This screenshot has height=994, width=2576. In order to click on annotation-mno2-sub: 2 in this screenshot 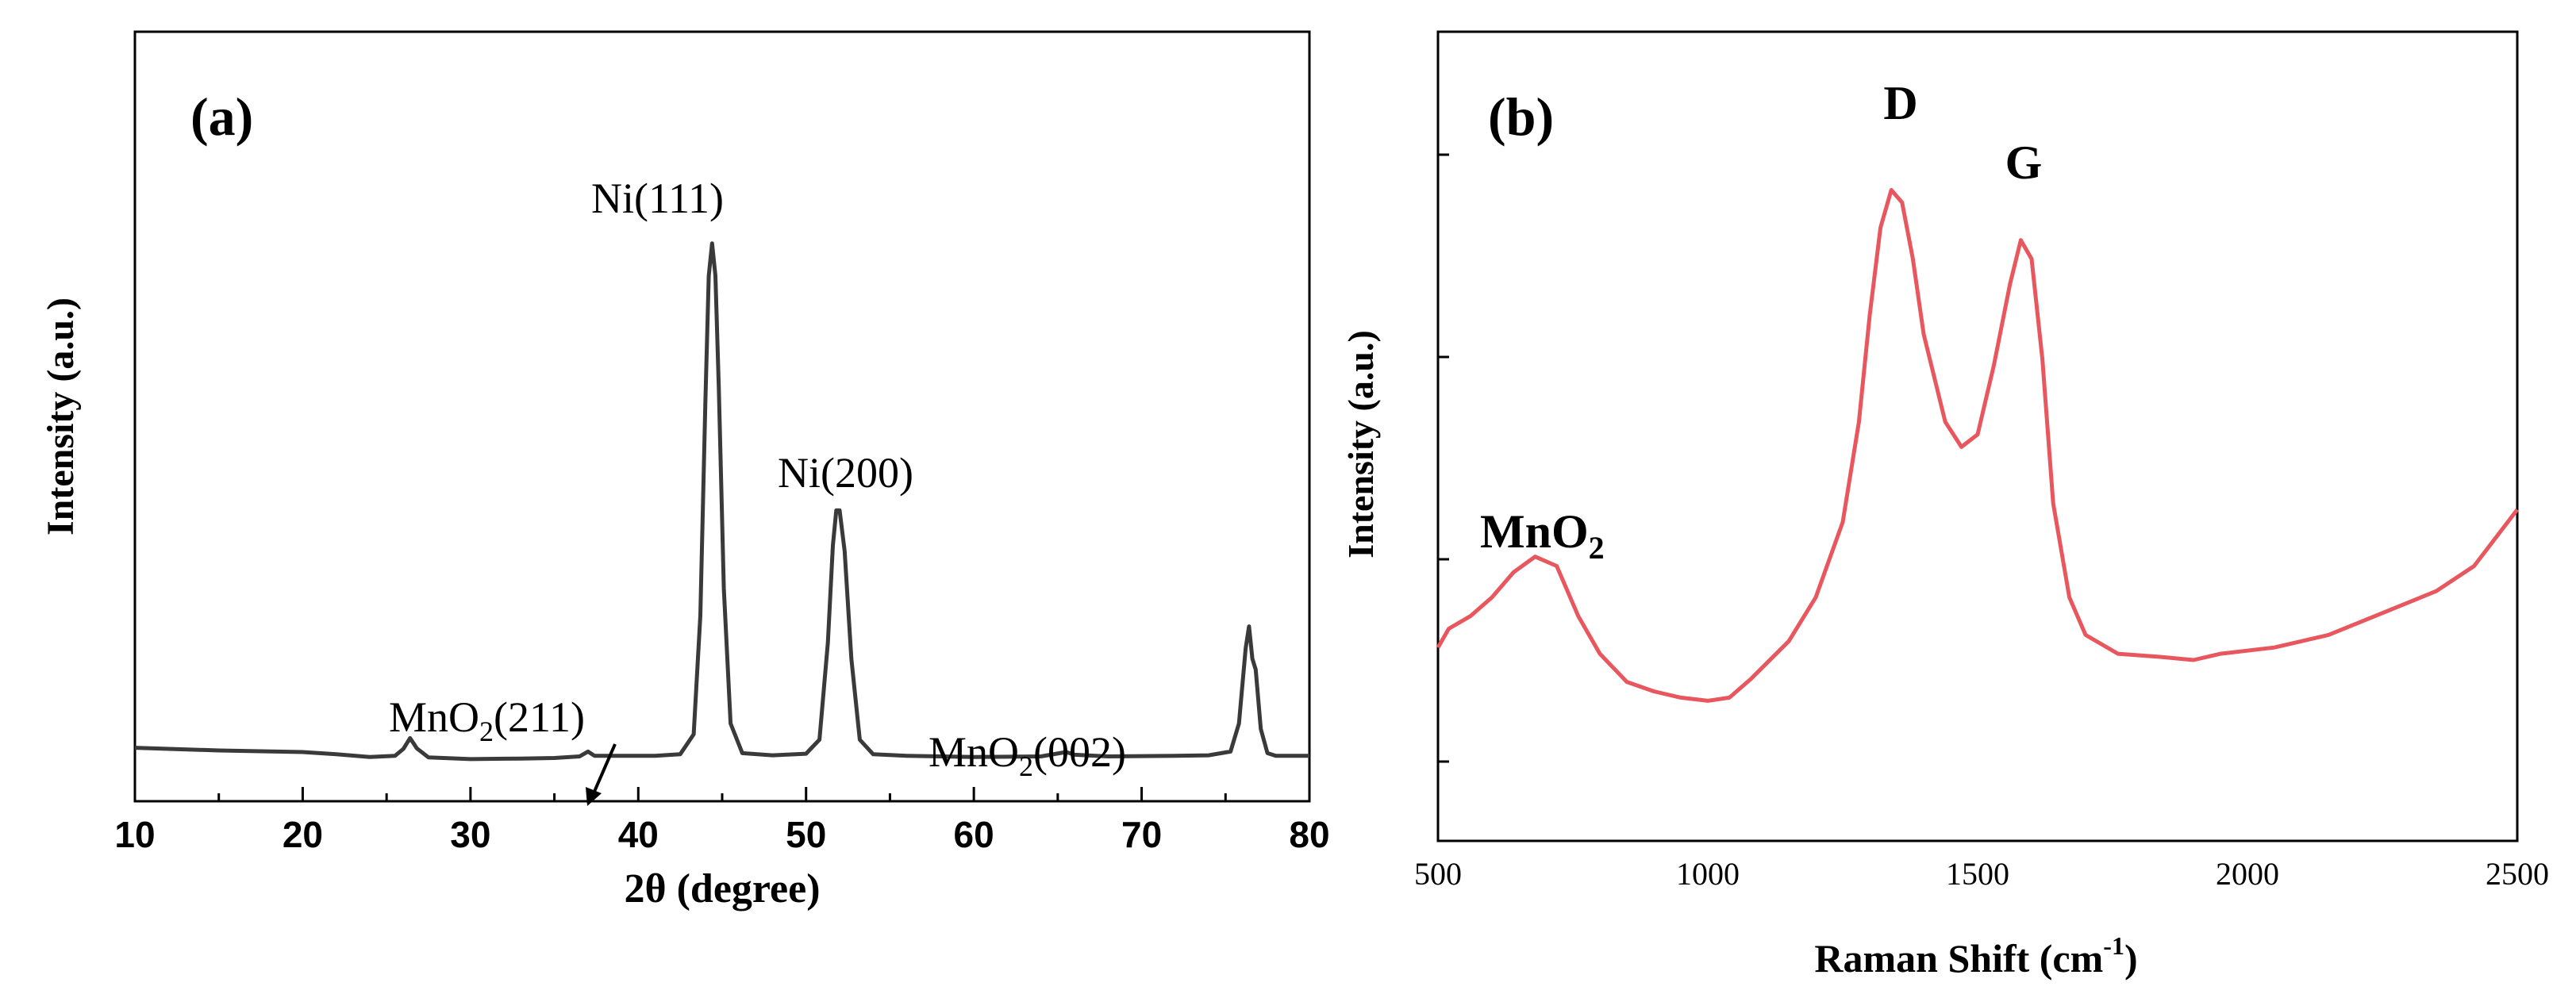, I will do `click(1597, 548)`.